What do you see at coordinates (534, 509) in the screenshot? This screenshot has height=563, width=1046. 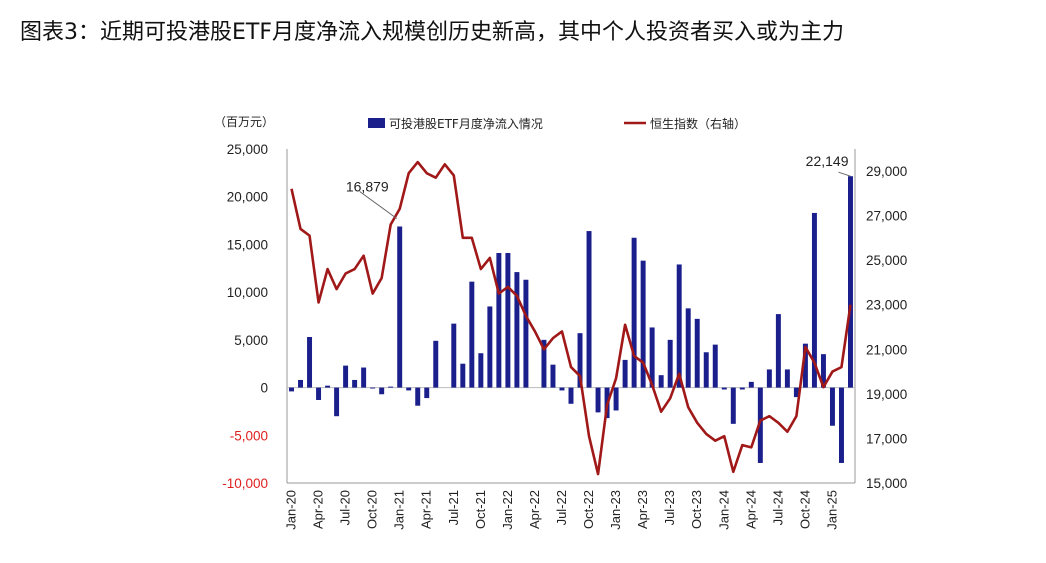 I see `x-tick-label: Apr-22` at bounding box center [534, 509].